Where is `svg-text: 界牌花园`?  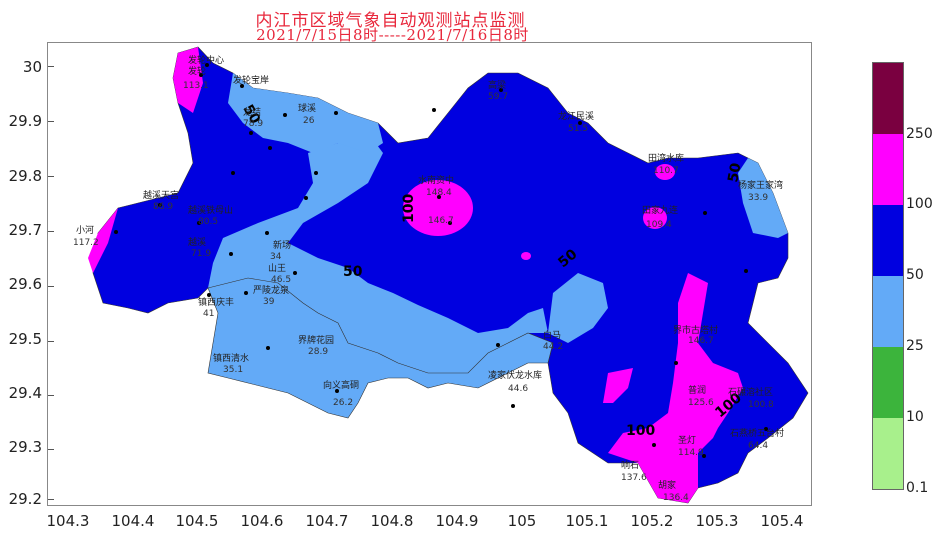
svg-text: 界牌花园 is located at coordinates (316, 340).